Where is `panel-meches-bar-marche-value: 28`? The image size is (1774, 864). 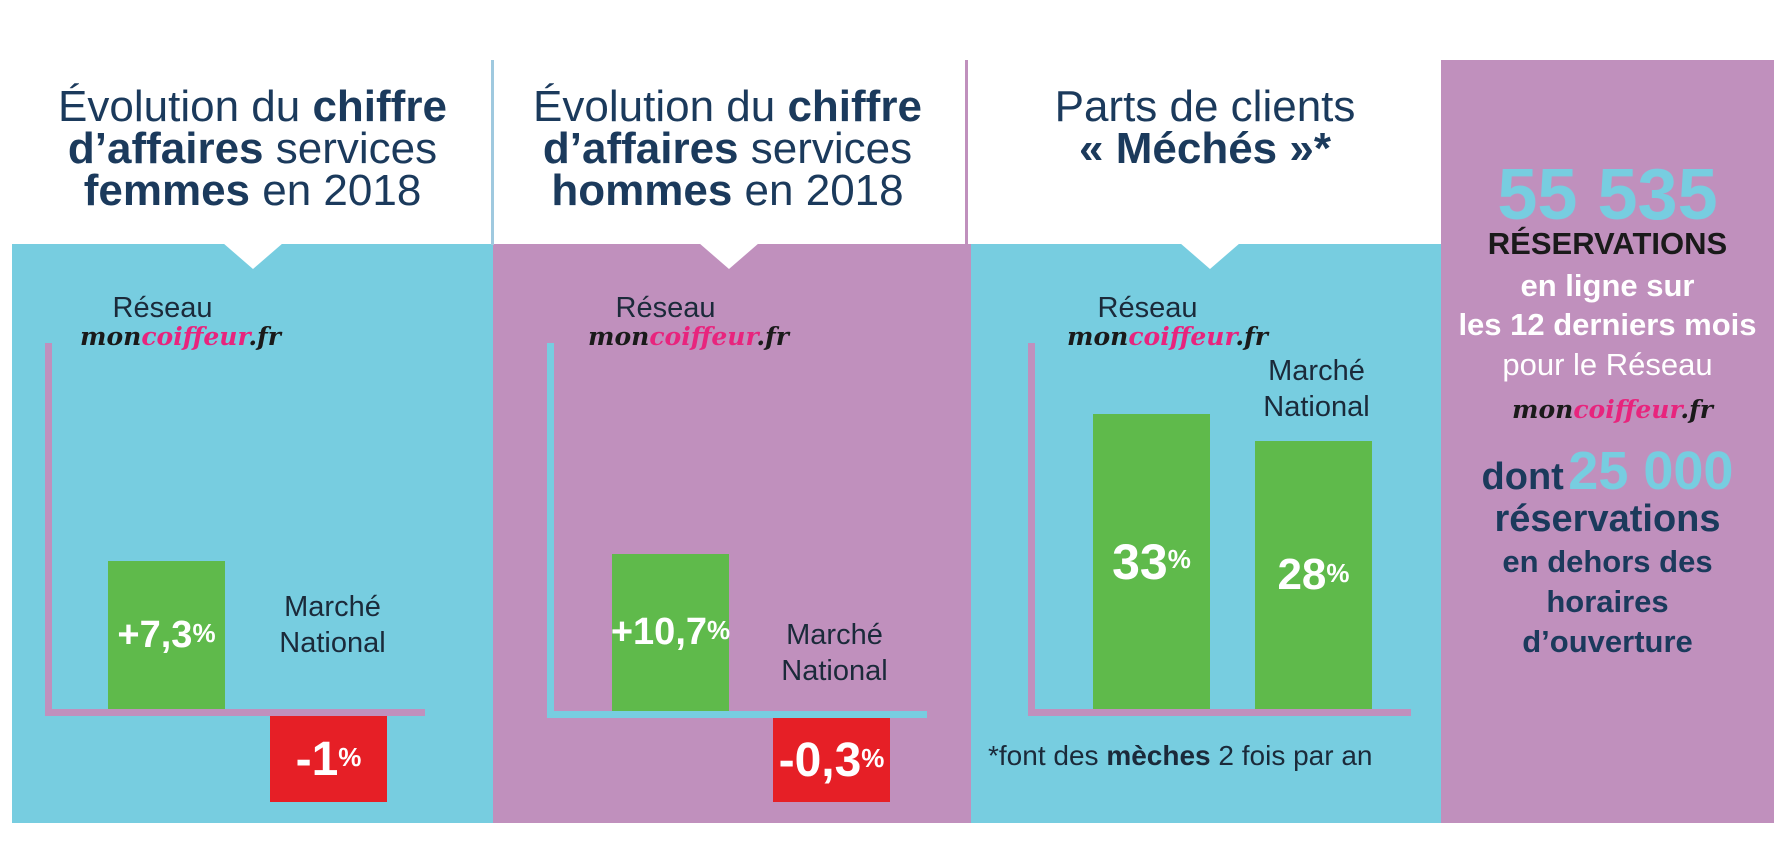
panel-meches-bar-marche-value: 28 is located at coordinates (1302, 574).